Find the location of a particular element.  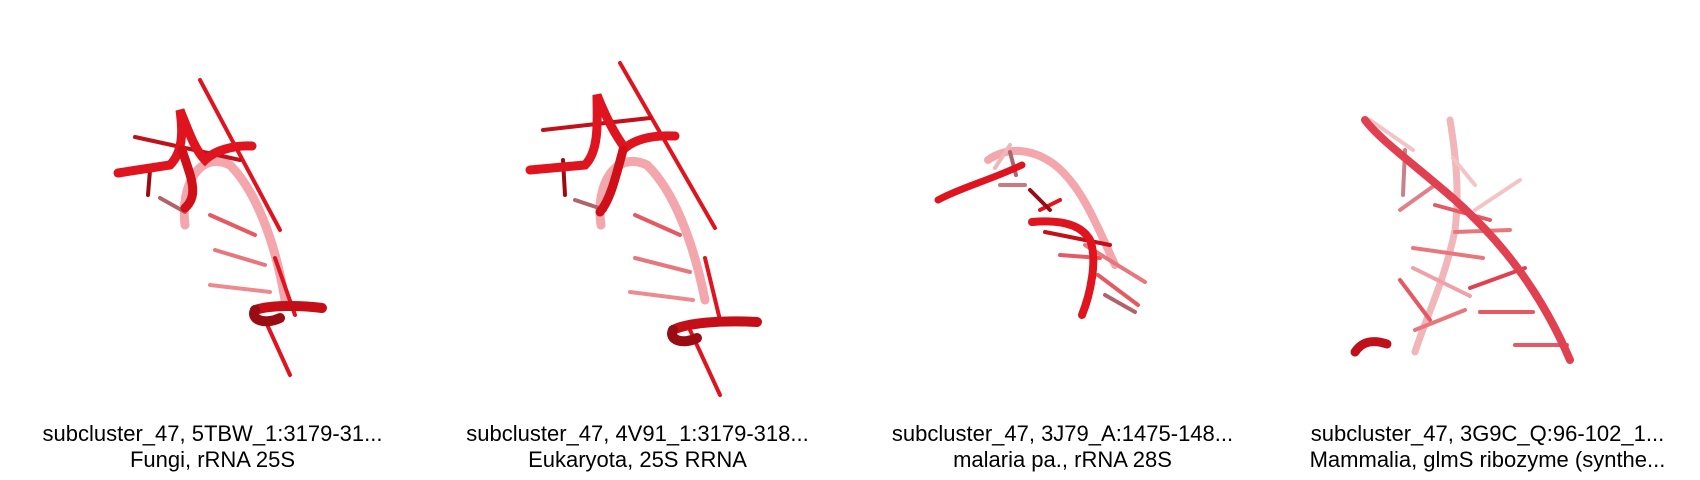

caption-line-2: Fungi, rRNA 25S is located at coordinates (212, 459).